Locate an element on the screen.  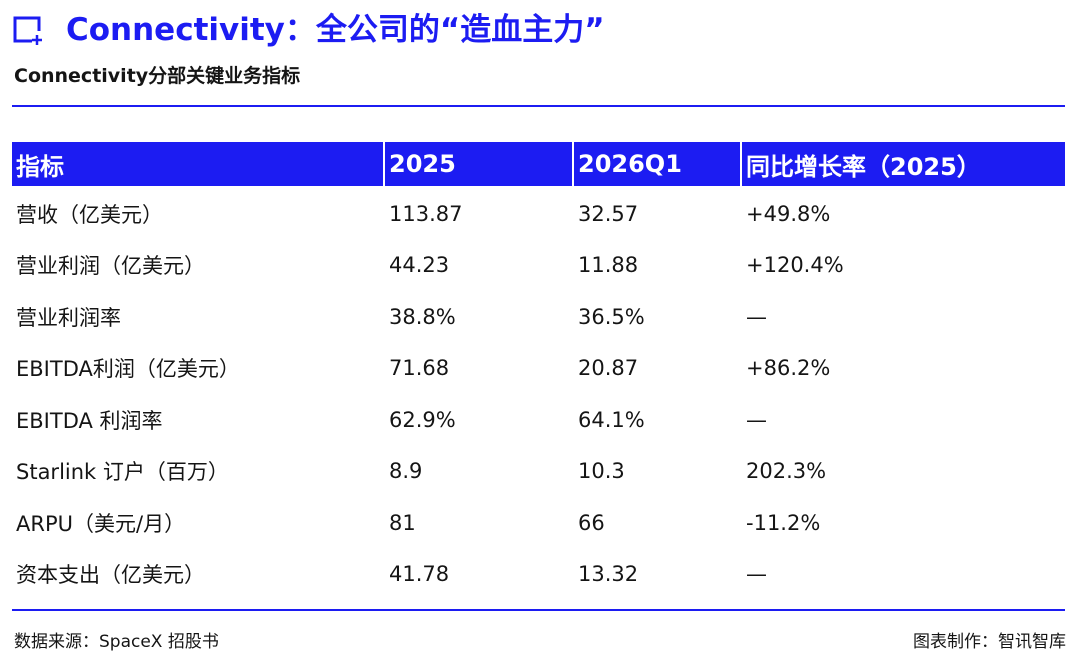
table-cell: ARPU（美元/月） is located at coordinates (101, 523).